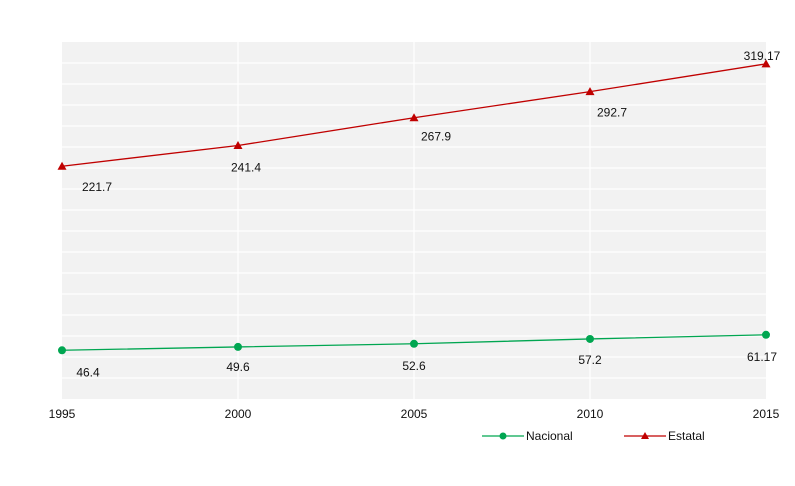 The image size is (795, 486). I want to click on legend: Nacional Estatal, so click(593, 436).